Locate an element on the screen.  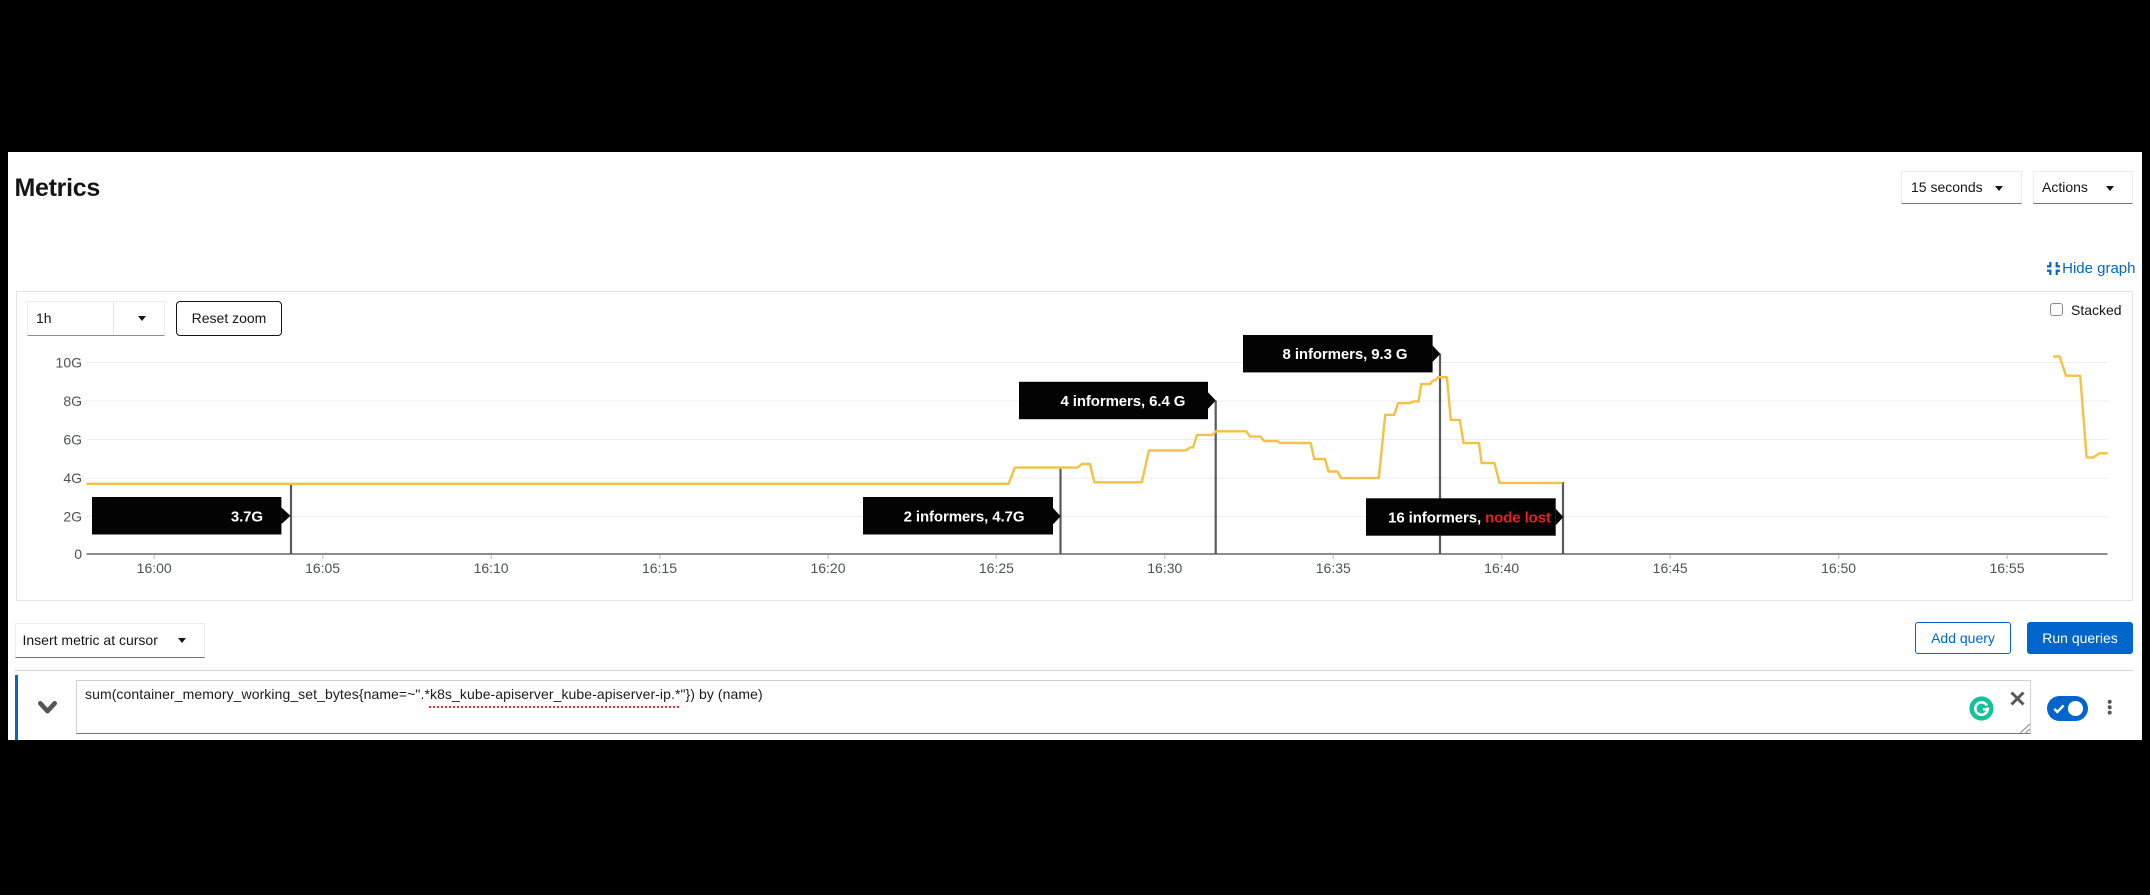
svg-text: 4 informers, 6.4 G is located at coordinates (1122, 401).